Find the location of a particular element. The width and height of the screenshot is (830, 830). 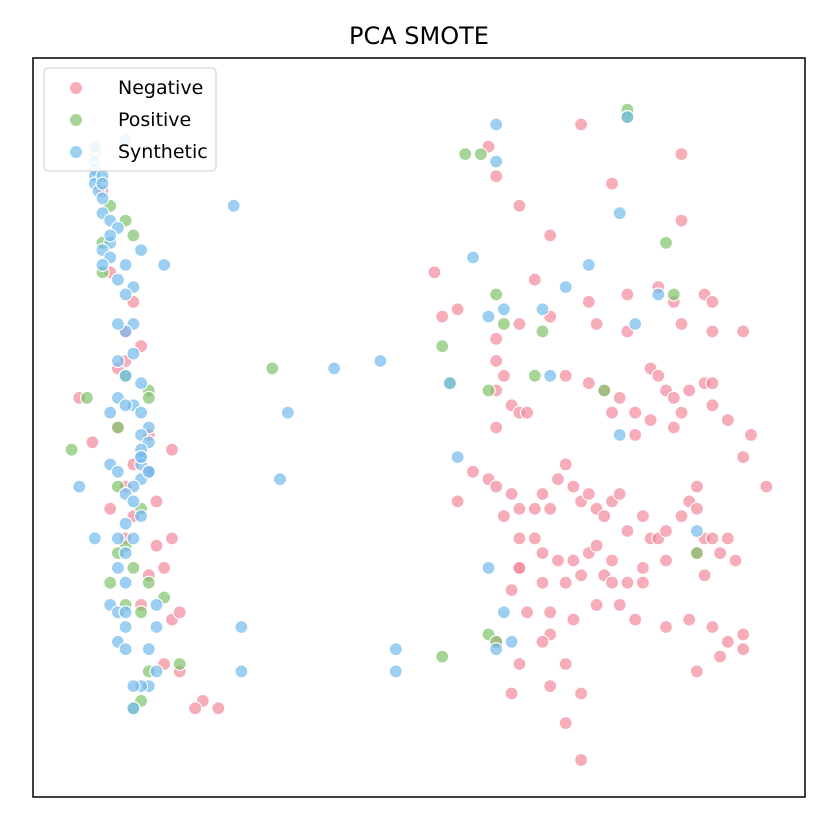

legend-label-synthetic: Synthetic is located at coordinates (163, 152).